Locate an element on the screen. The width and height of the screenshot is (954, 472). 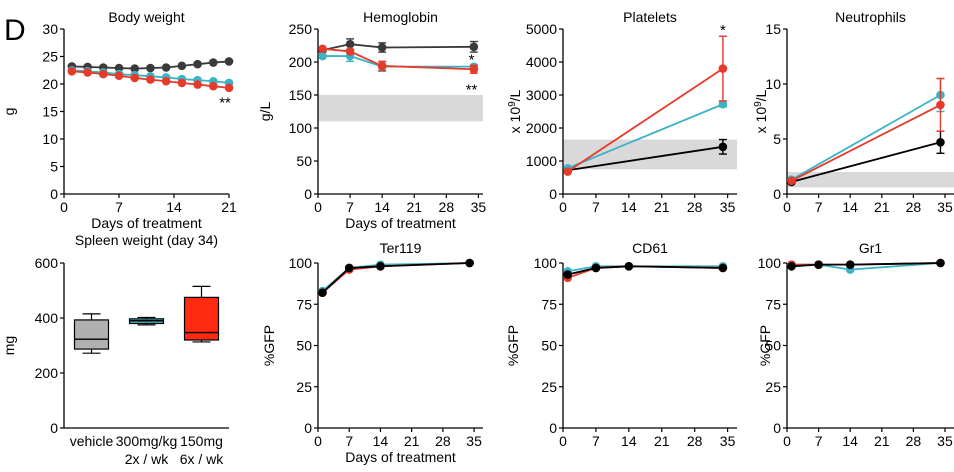
chart-title: Body weight is located at coordinates (146, 17).